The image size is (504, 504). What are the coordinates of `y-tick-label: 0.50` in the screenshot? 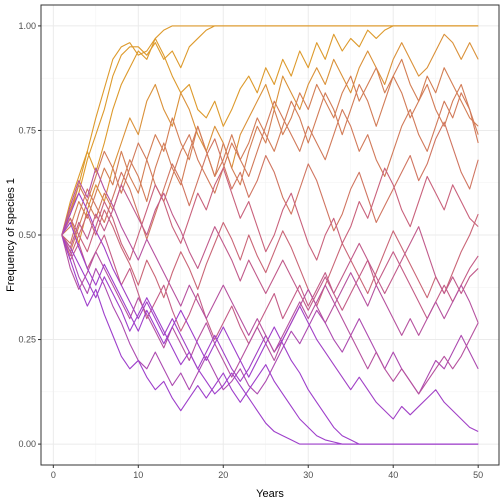 It's located at (27, 235).